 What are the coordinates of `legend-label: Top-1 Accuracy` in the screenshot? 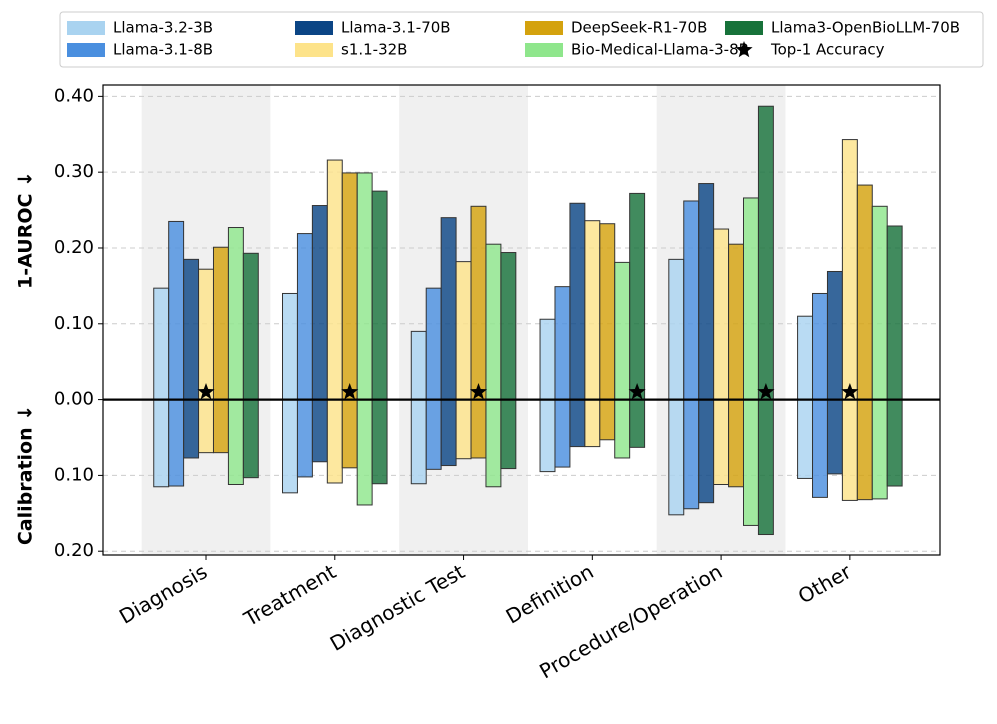 It's located at (827, 50).